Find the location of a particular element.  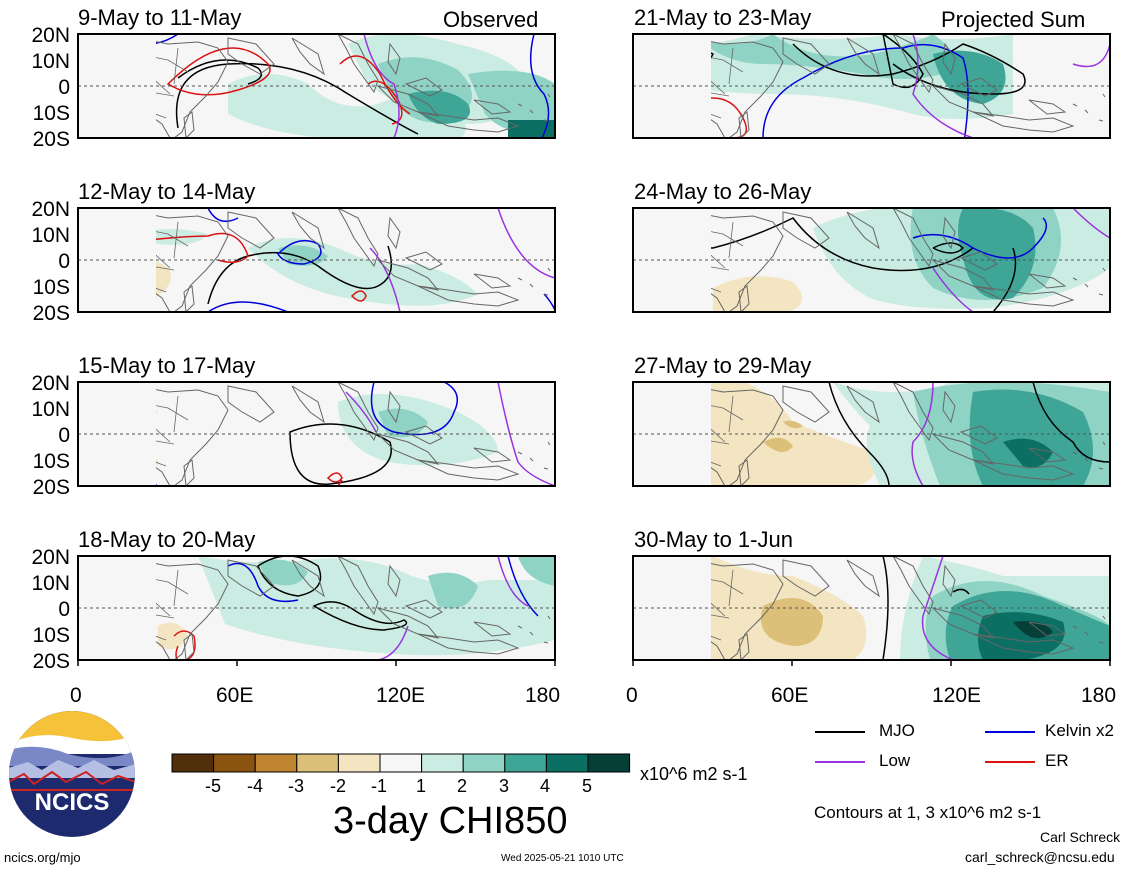

cb-tick: 3 is located at coordinates (503, 786).